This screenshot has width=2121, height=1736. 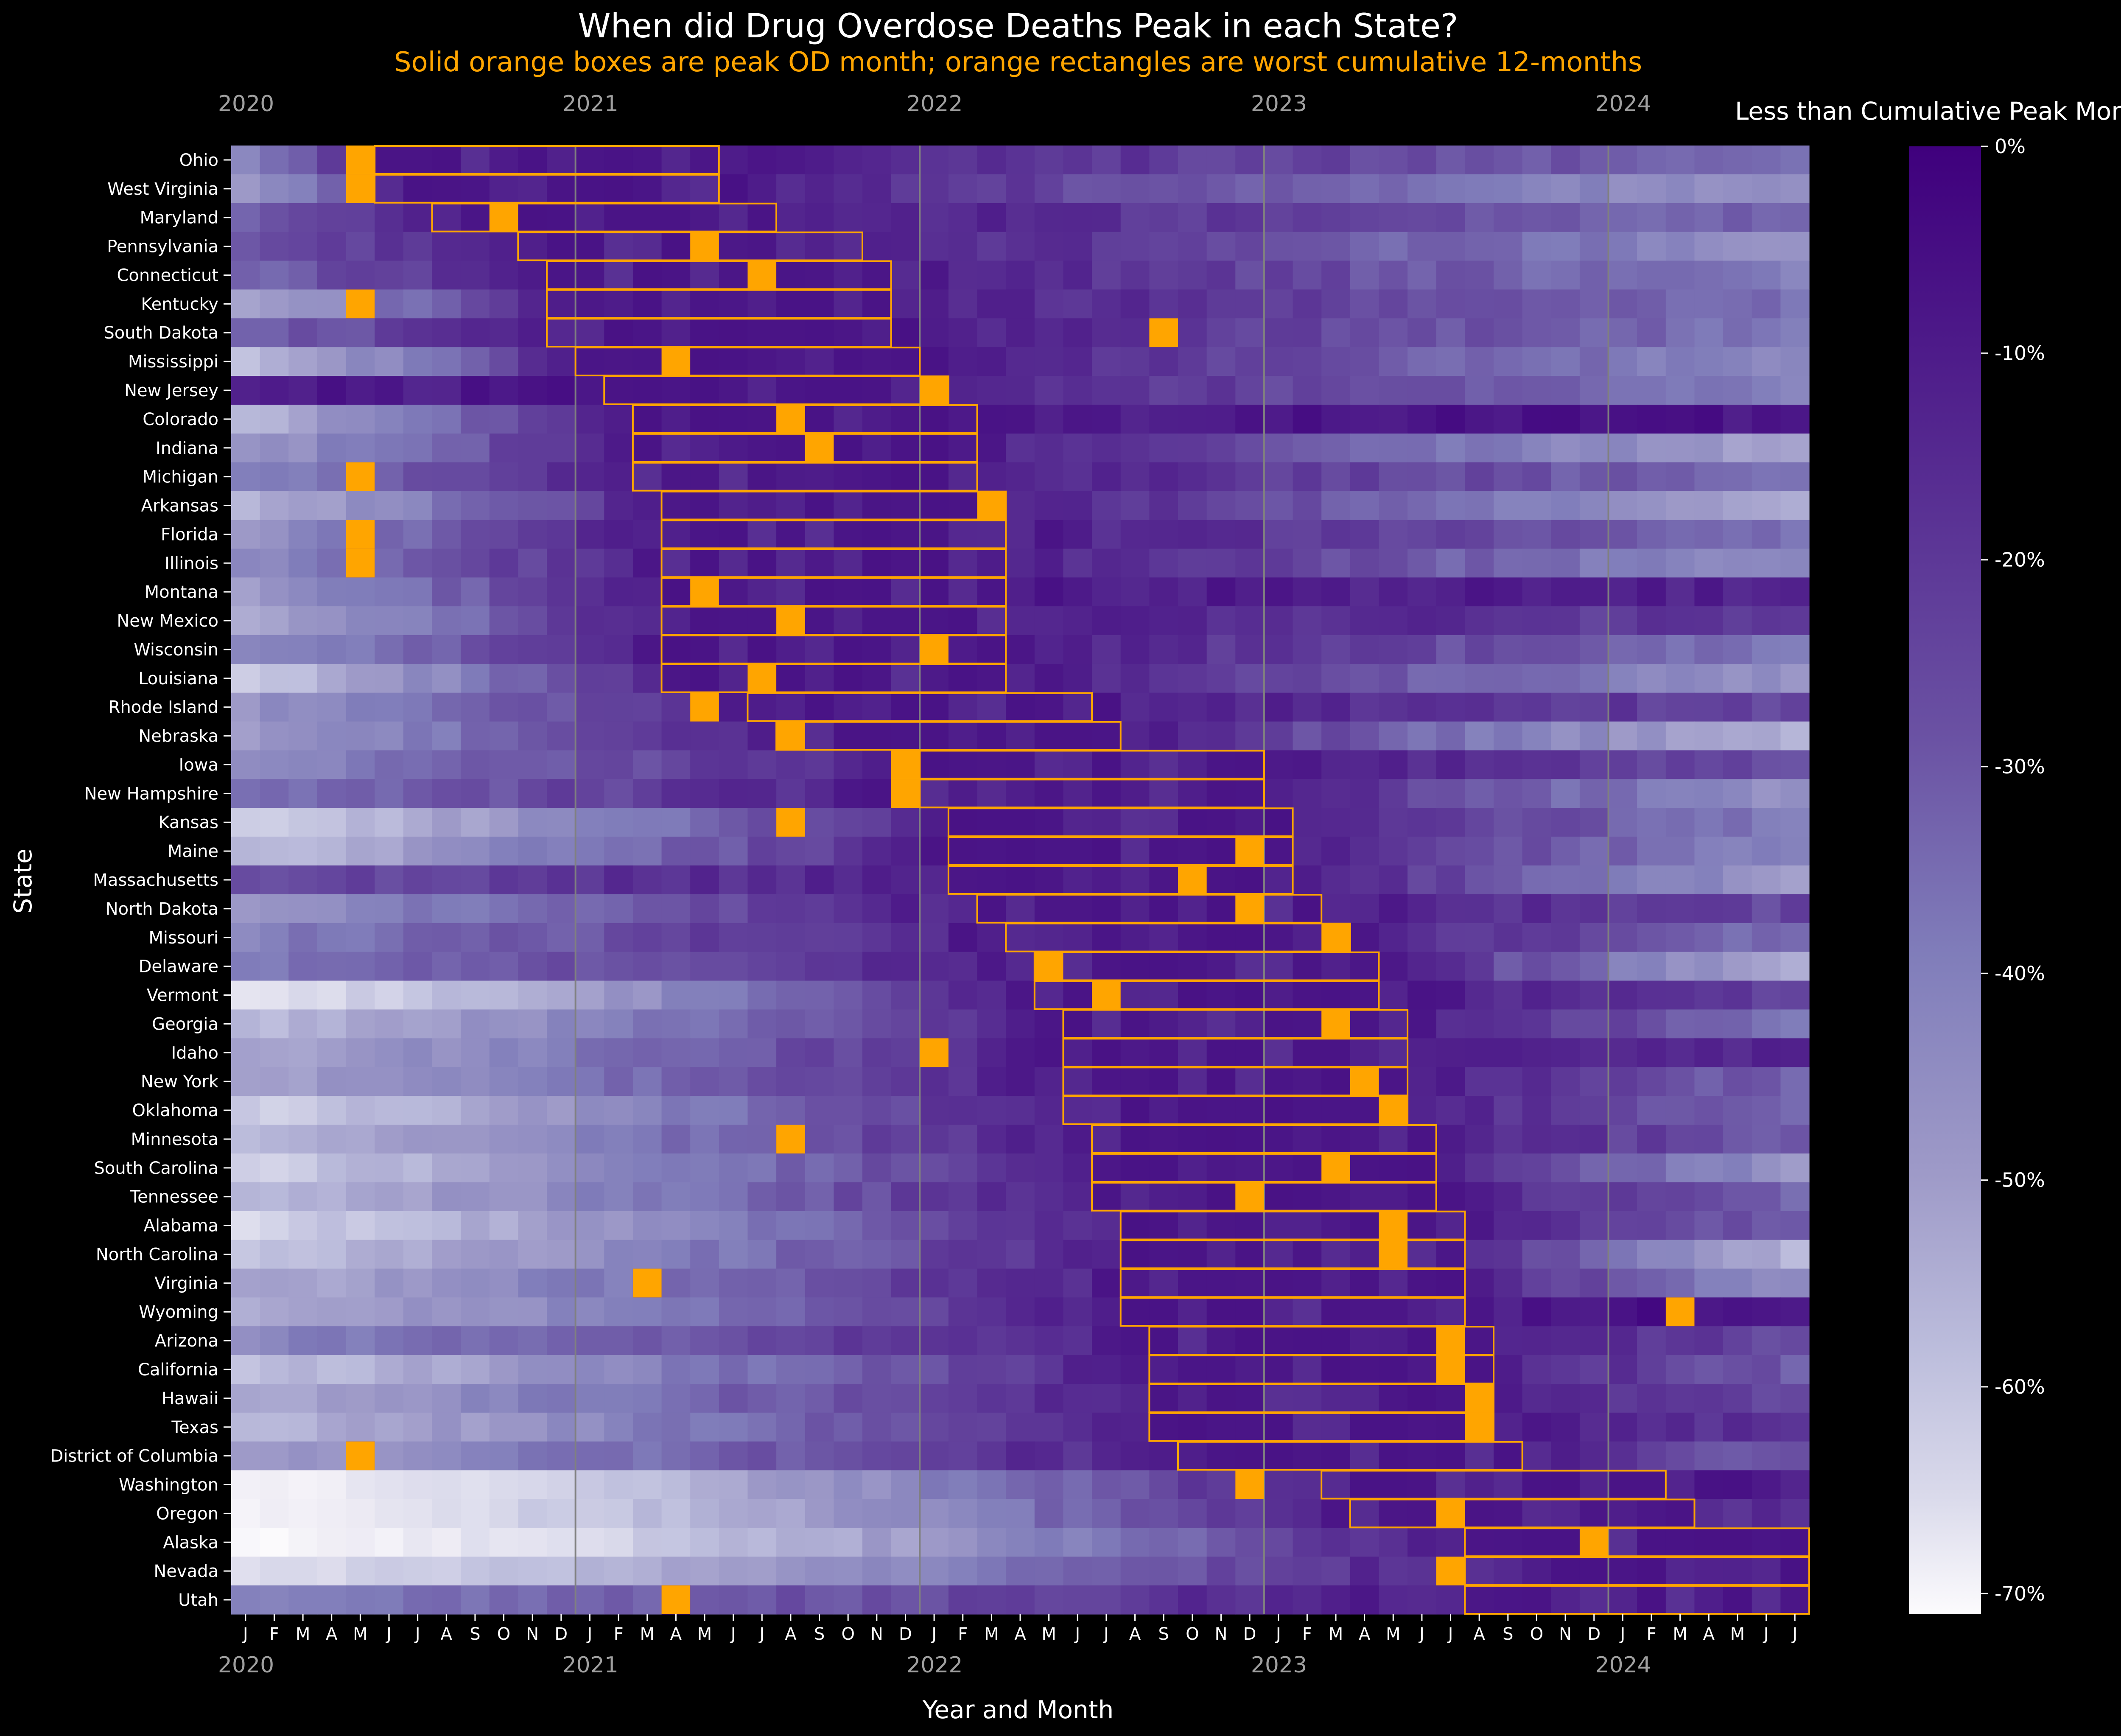 I want to click on state-label: New Jersey, so click(x=171, y=391).